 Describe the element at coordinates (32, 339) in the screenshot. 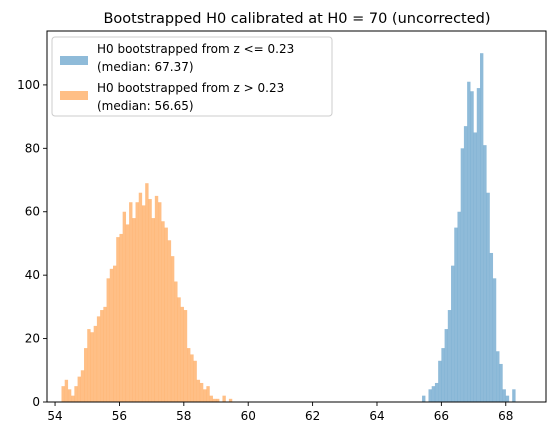

I see `y-tick-label: 20` at that location.